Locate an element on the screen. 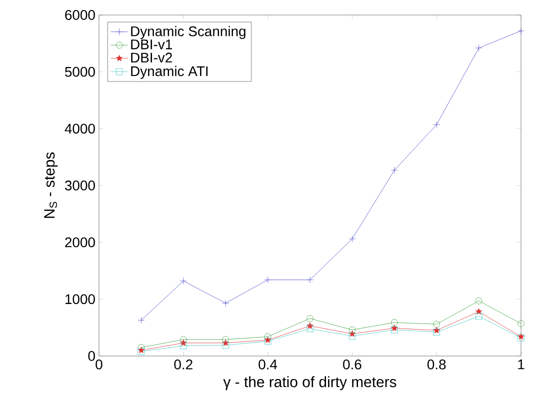 This screenshot has height=409, width=534. legend-label: Dynamic Scanning is located at coordinates (188, 33).